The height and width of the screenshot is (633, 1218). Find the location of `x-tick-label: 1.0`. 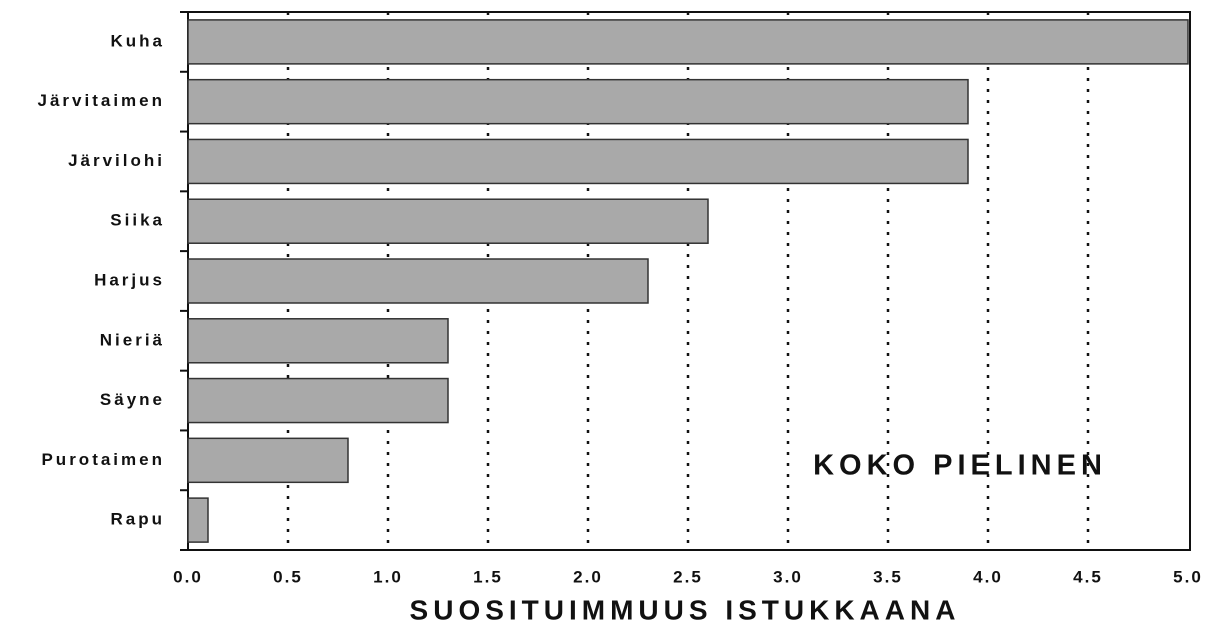

x-tick-label: 1.0 is located at coordinates (388, 576).